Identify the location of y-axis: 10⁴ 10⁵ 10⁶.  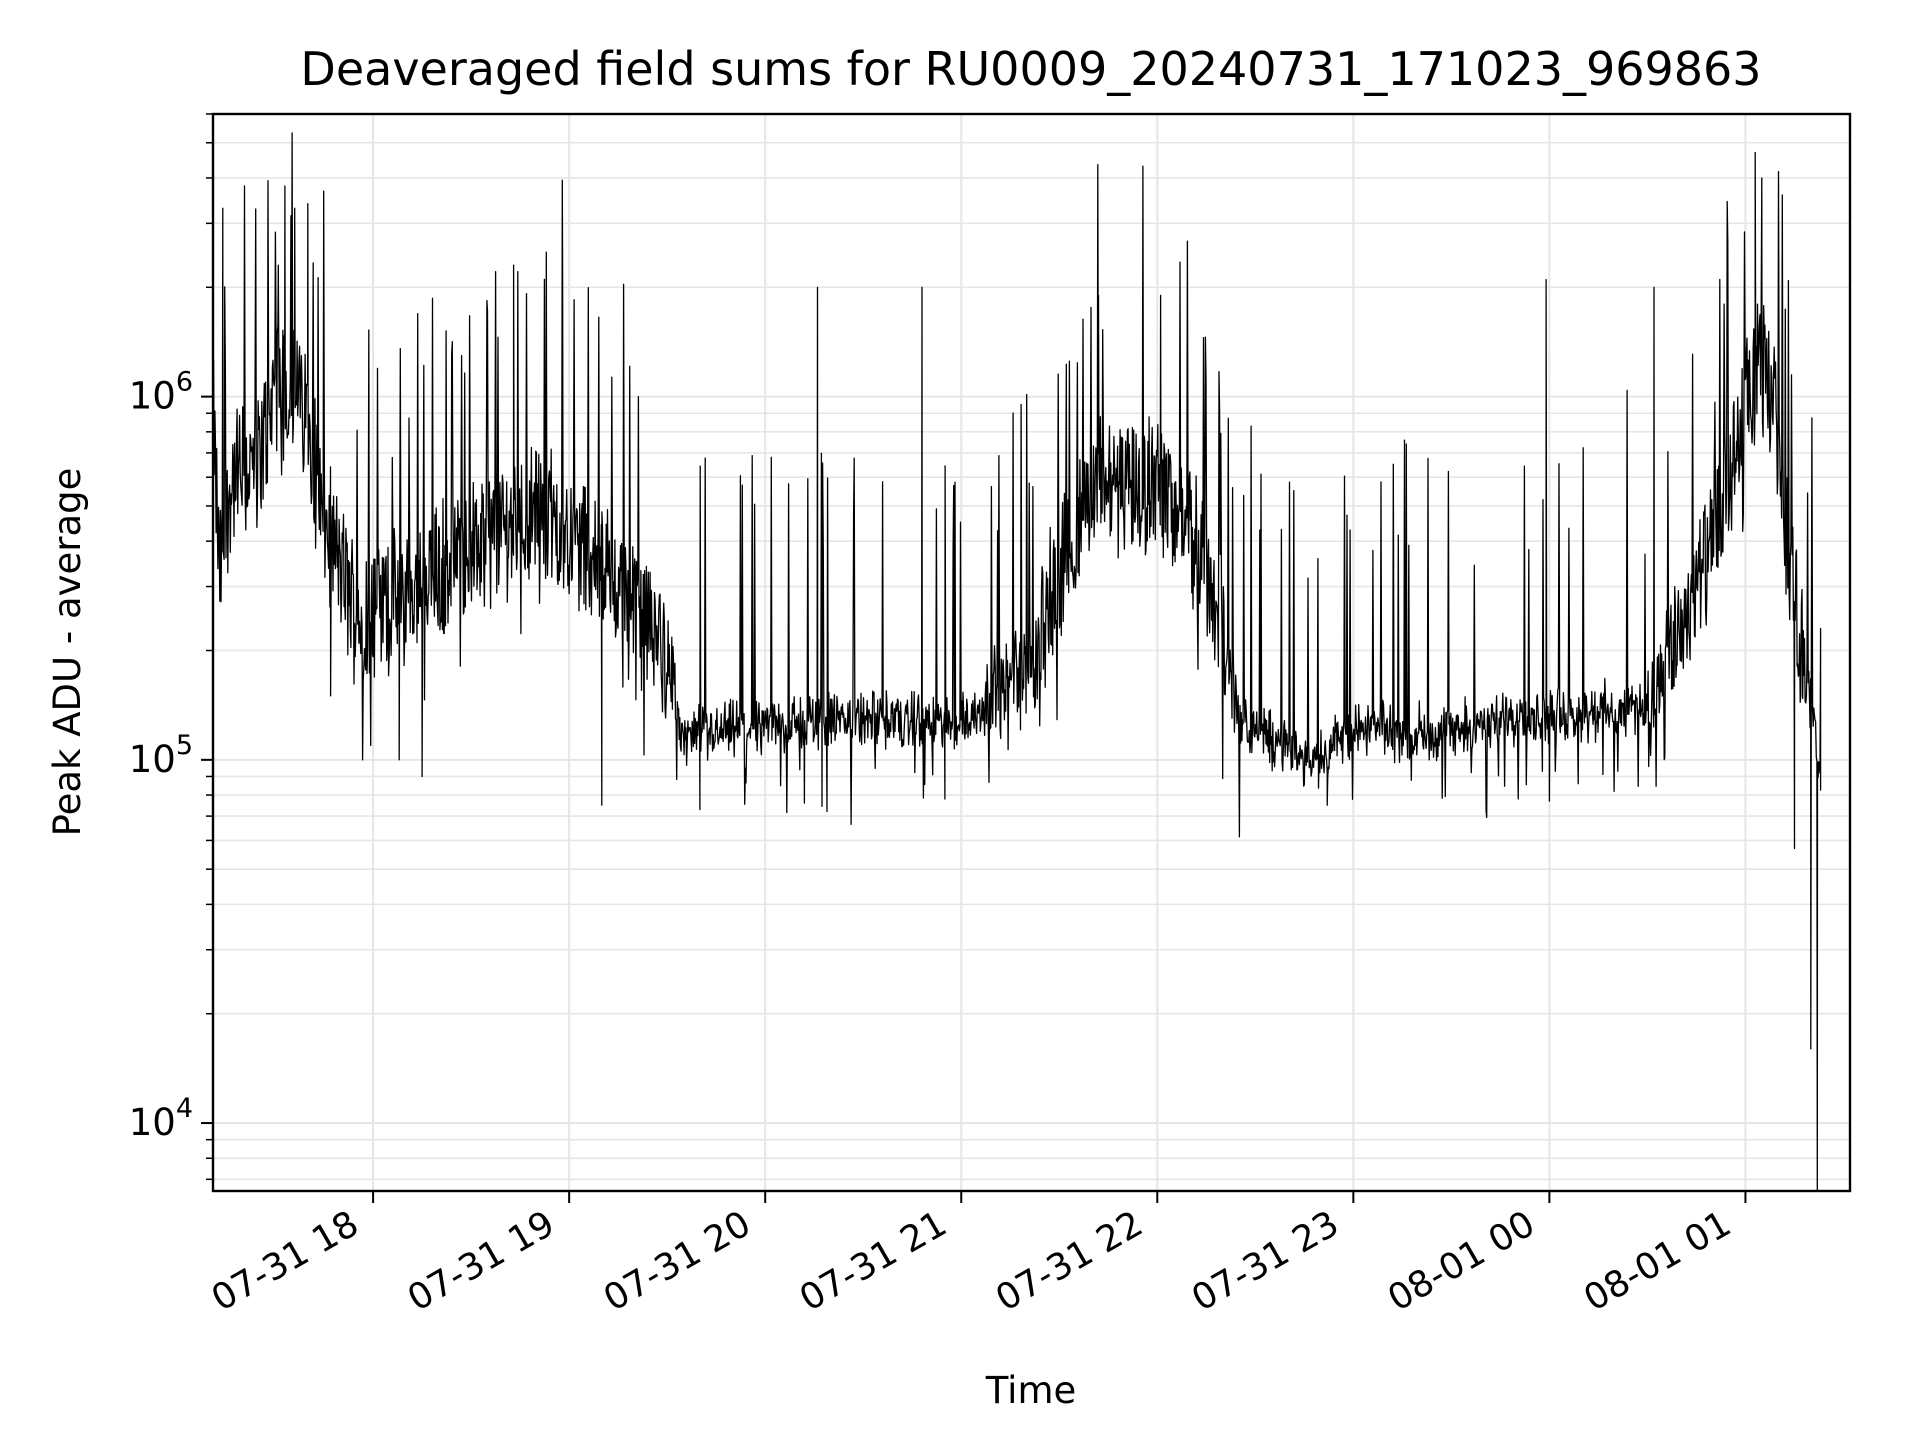
(171, 647).